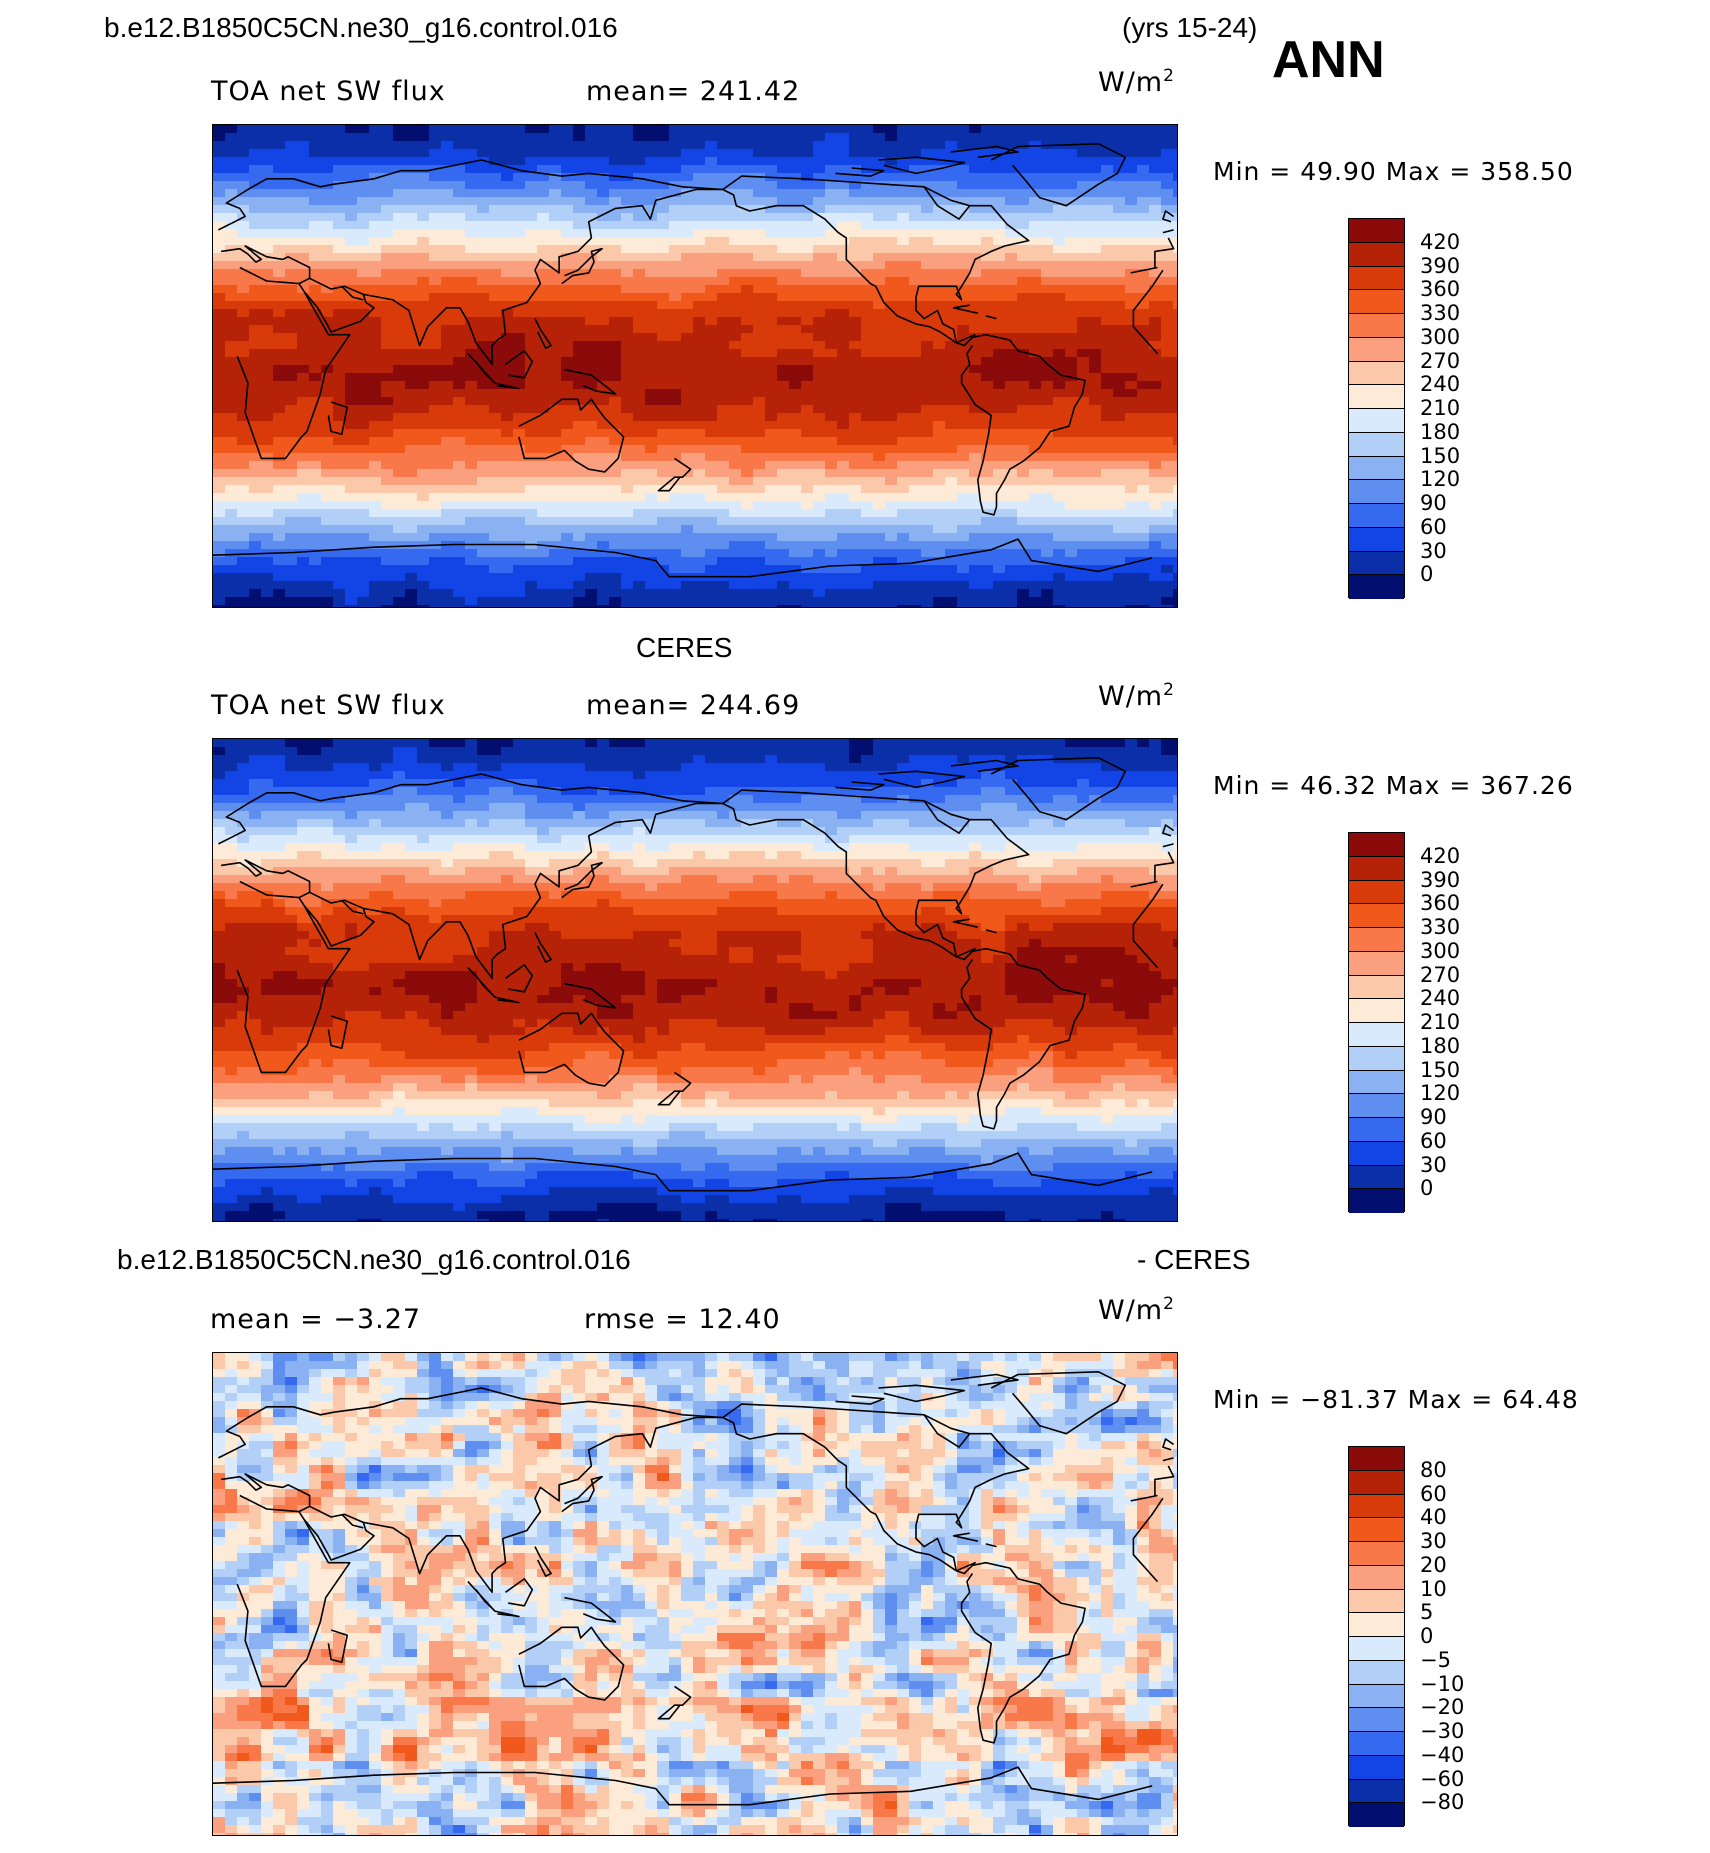 The width and height of the screenshot is (1710, 1853). Describe the element at coordinates (1442, 1802) in the screenshot. I see `colorbar-tick-label: −80` at that location.